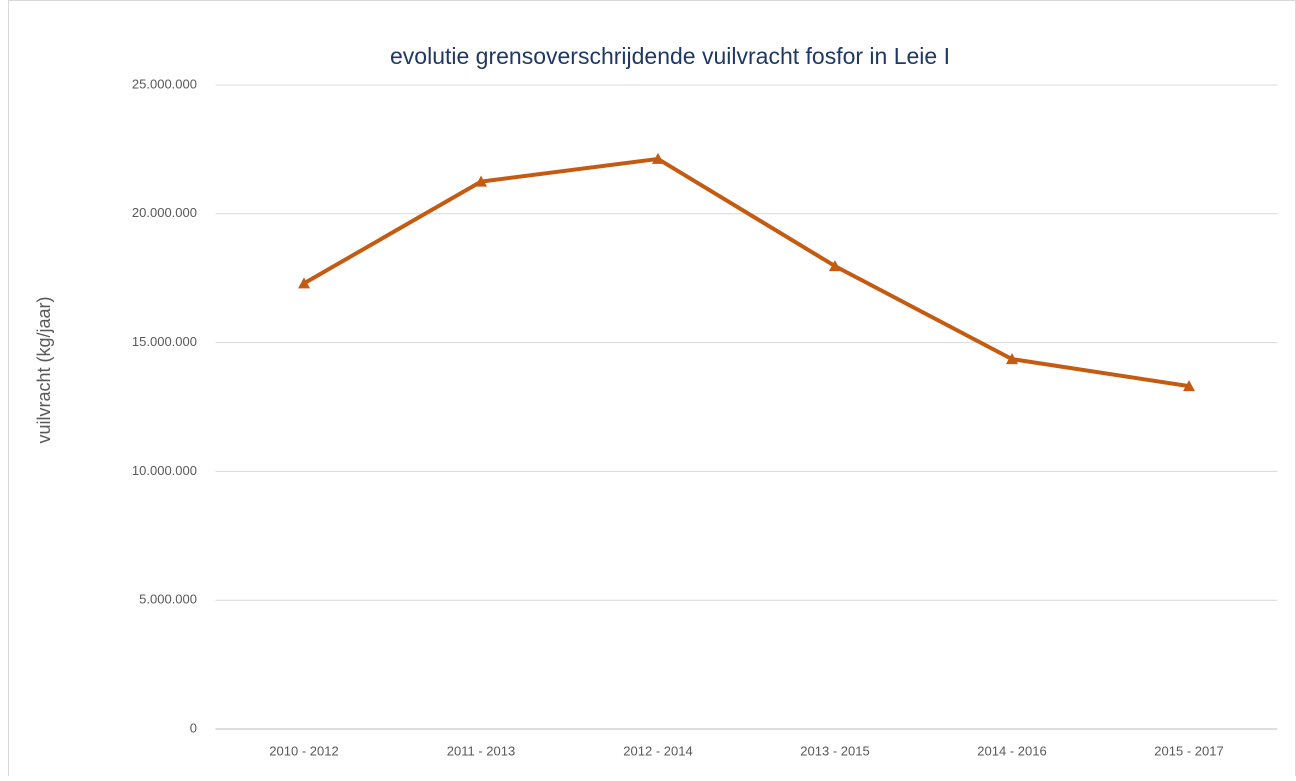 Image resolution: width=1296 pixels, height=781 pixels. I want to click on x-tick-label: 2015 - 2017, so click(1188, 750).